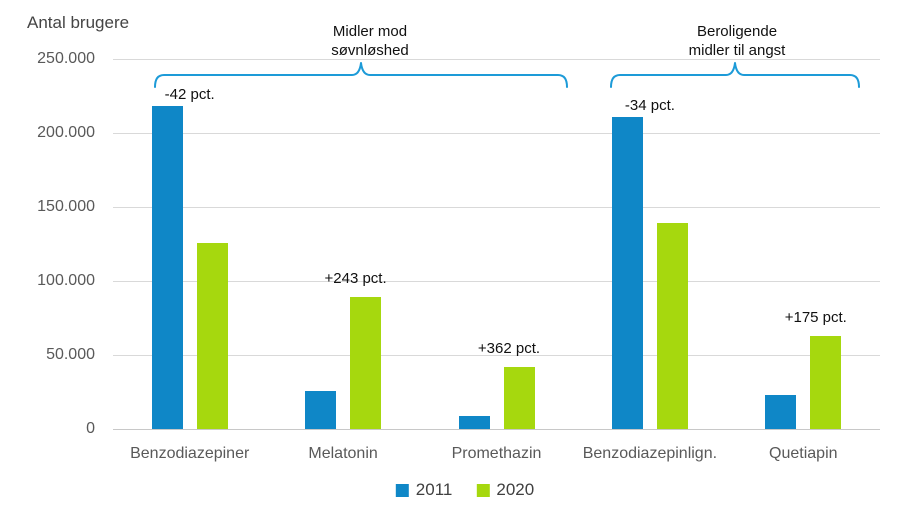  Describe the element at coordinates (496, 453) in the screenshot. I see `x-axis-category-label-promethazin: Promethazin` at that location.